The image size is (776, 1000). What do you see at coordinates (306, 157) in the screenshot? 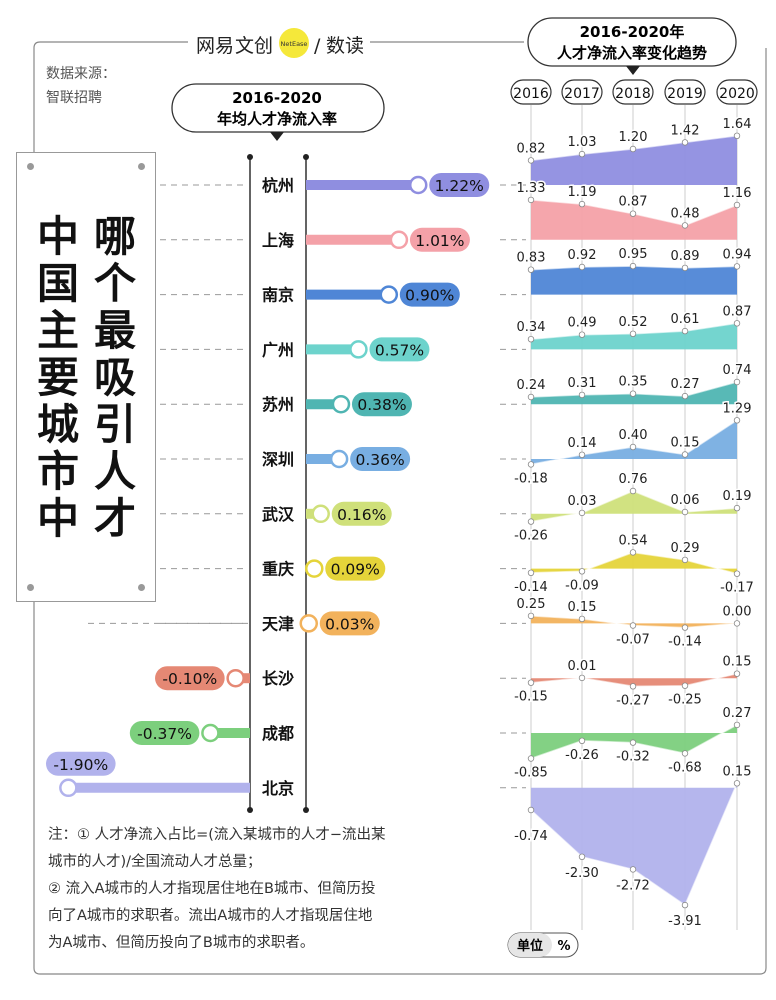
I see `axis-rail-right-top` at bounding box center [306, 157].